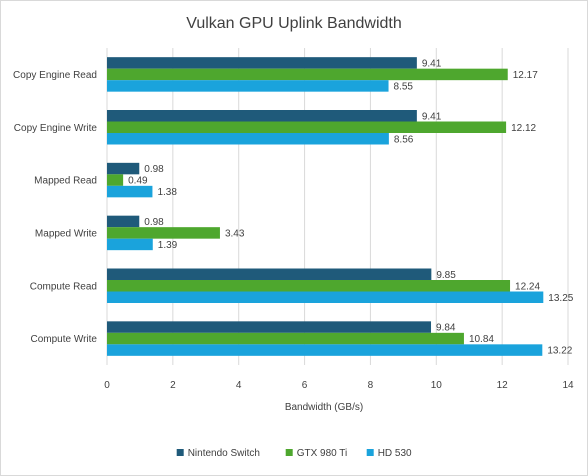  I want to click on data-label: 12.24, so click(527, 286).